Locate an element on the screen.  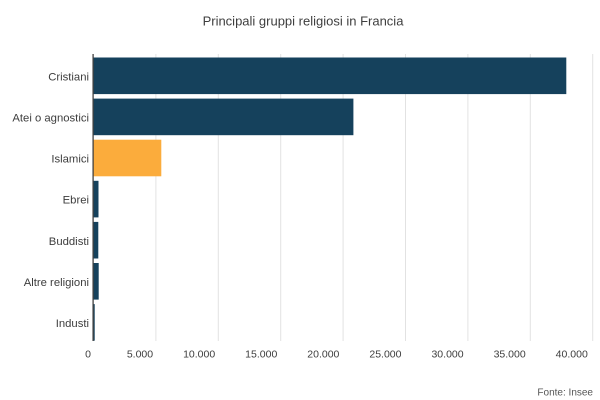
svg-text: Cristiani is located at coordinates (68, 77).